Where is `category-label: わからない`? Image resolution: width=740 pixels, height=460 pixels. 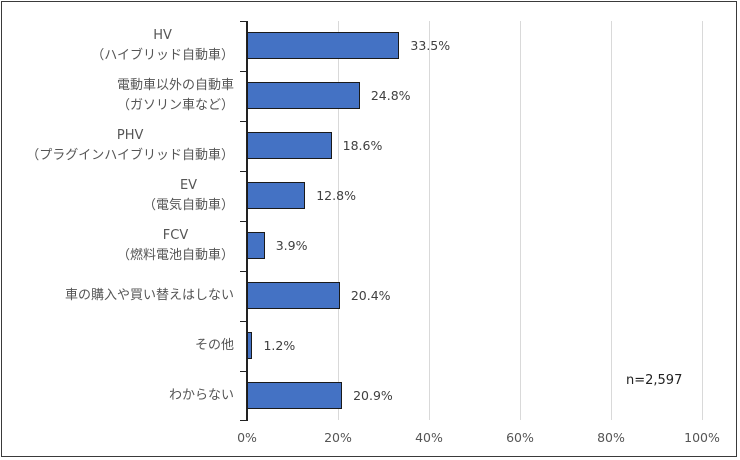
category-label: わからない is located at coordinates (201, 396).